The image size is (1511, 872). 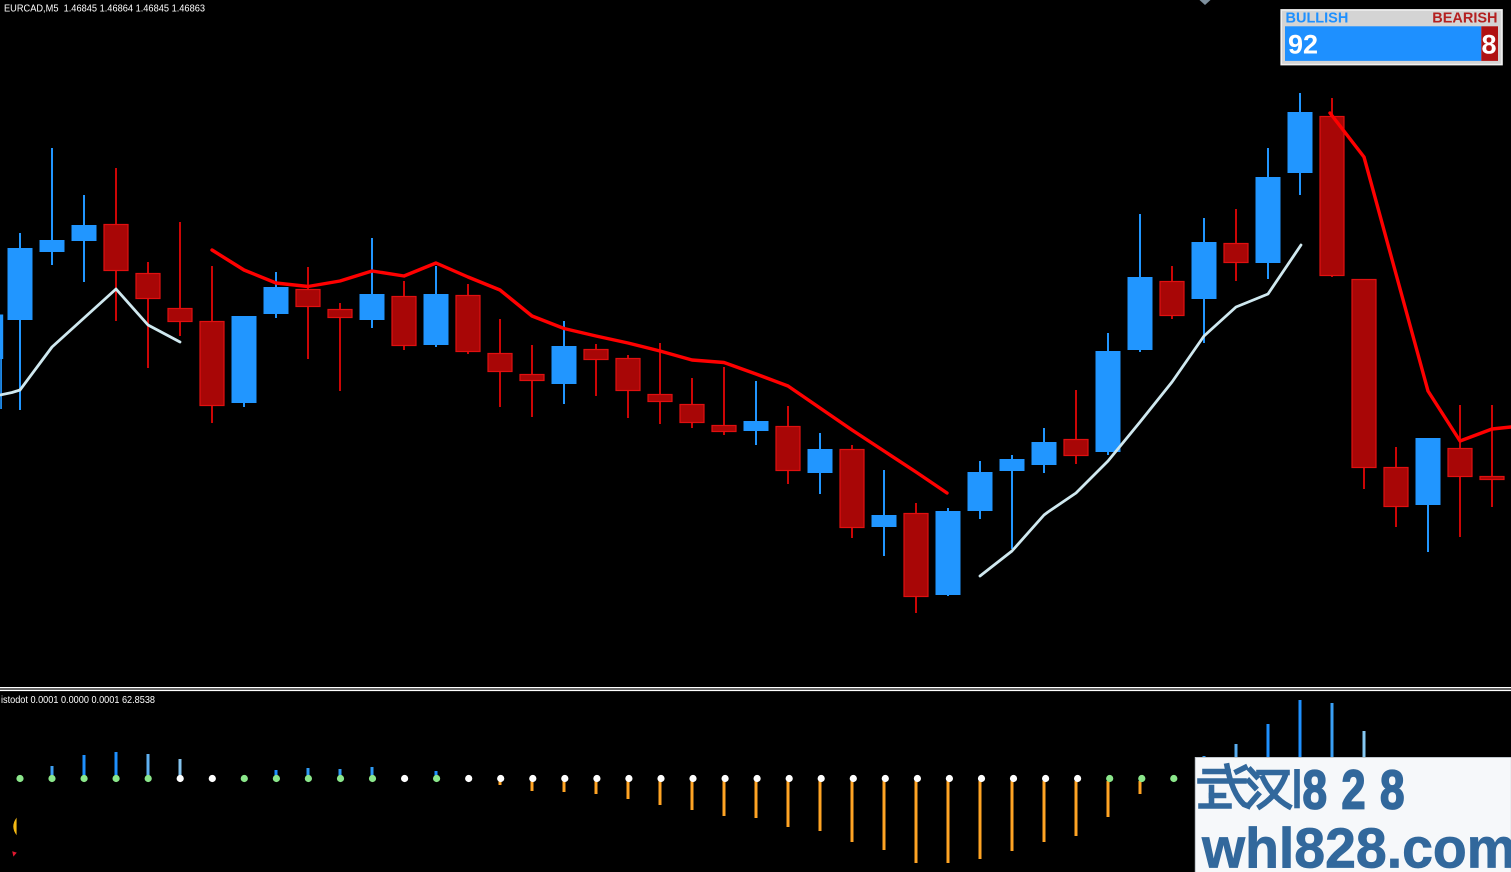 I want to click on svg-text:istodot 0.0001 0.0000 0.0001 6: istodot 0.0001 0.0000 0.0001 62.8538, so click(x=78, y=700).